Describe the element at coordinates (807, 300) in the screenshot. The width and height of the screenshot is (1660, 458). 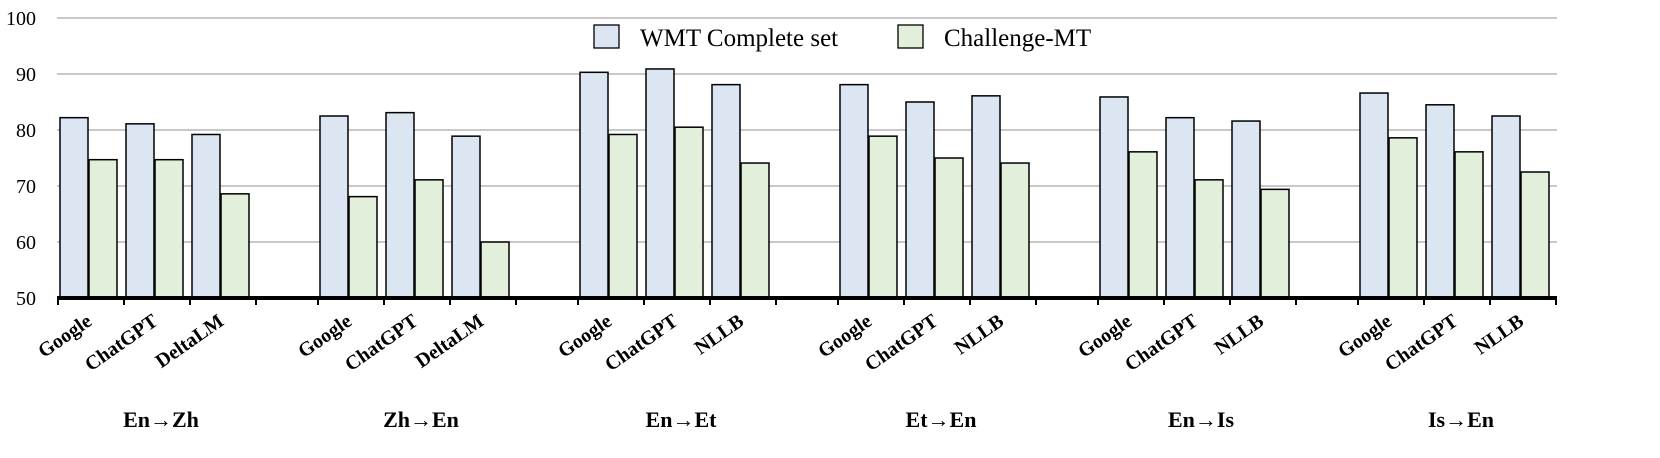
I see `axes` at that location.